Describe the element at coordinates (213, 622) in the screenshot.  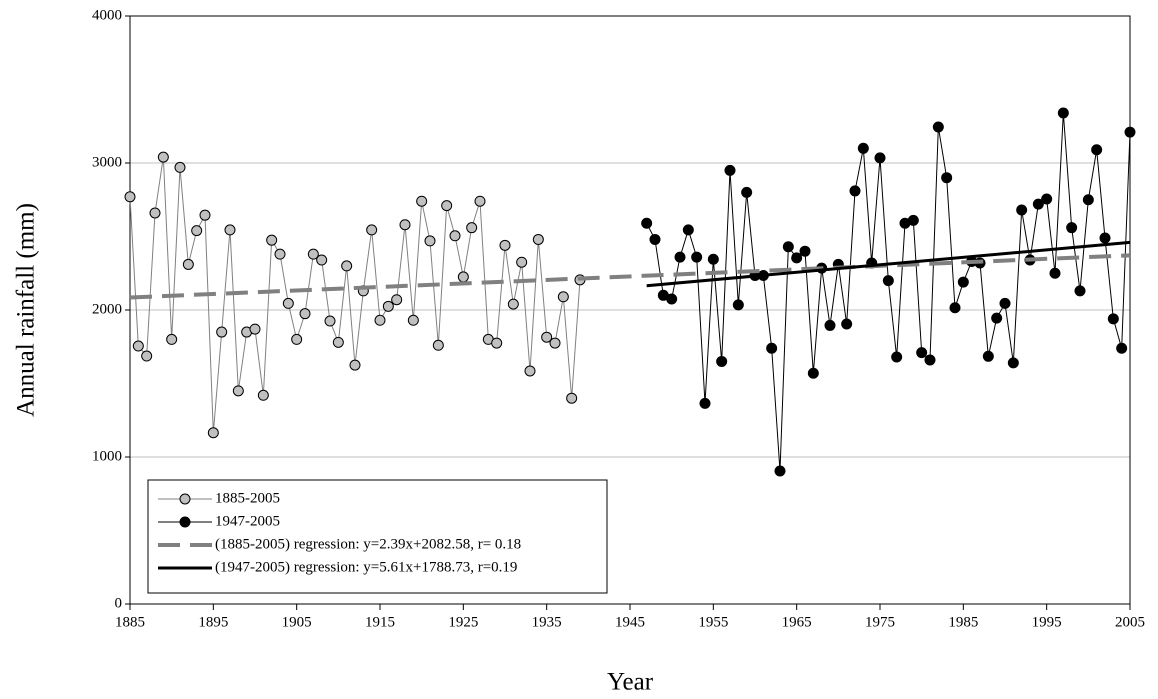
I see `x-tick-label: 1895` at that location.